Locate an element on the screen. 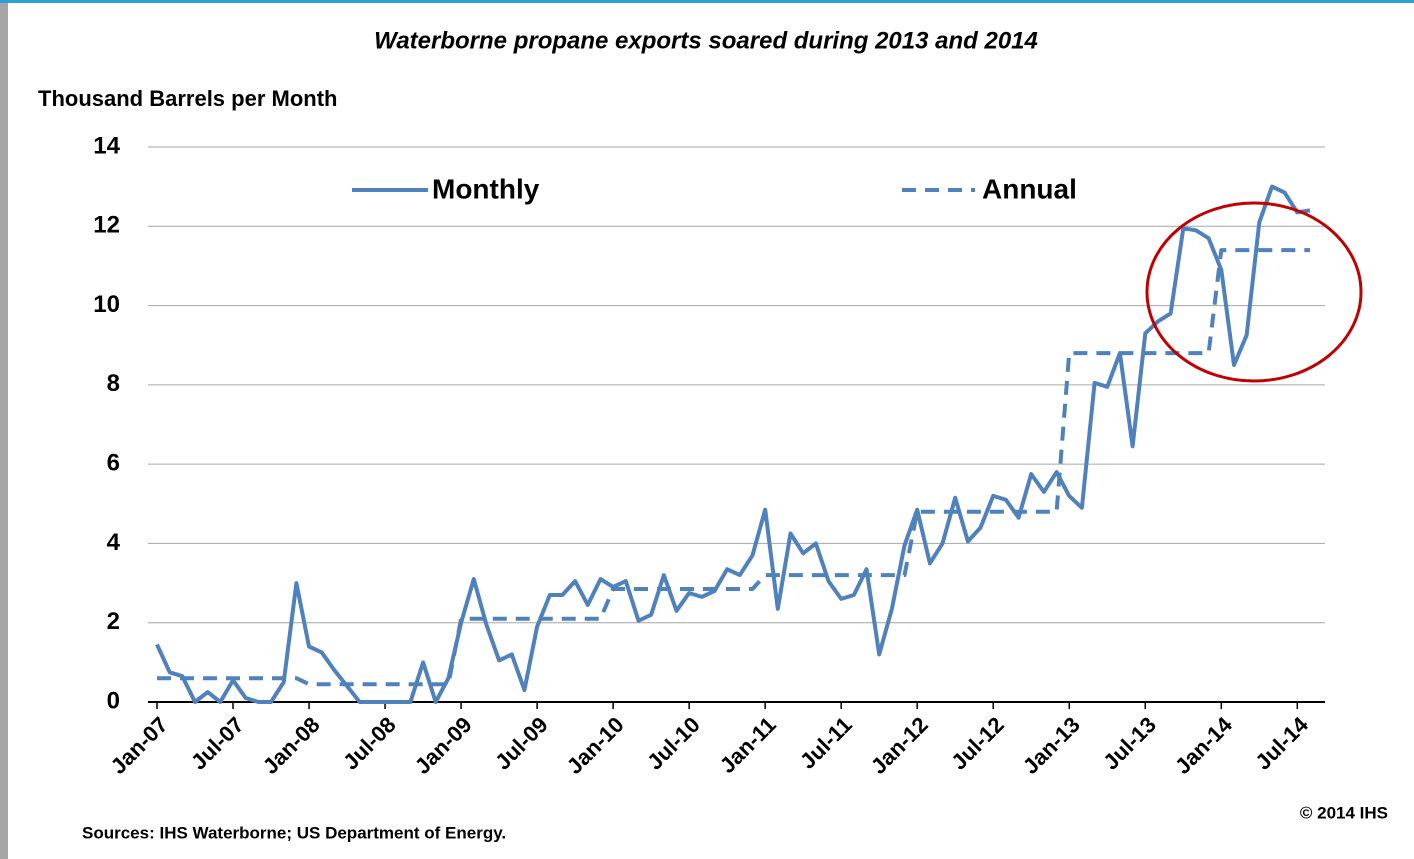 Image resolution: width=1414 pixels, height=859 pixels. top-border is located at coordinates (707, 1).